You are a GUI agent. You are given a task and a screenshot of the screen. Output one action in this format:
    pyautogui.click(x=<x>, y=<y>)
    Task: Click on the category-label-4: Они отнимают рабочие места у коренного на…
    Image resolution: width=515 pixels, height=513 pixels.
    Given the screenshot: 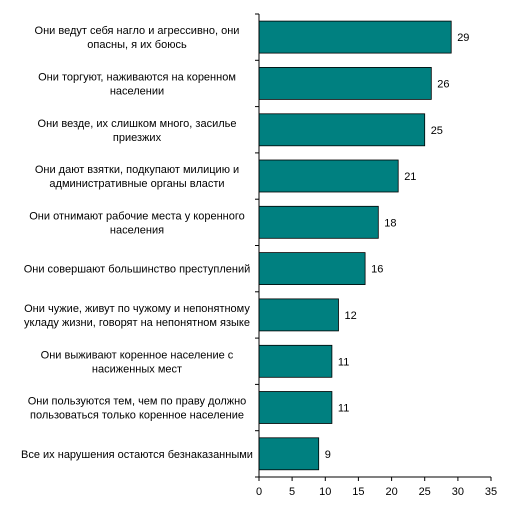 What is the action you would take?
    pyautogui.click(x=136, y=223)
    